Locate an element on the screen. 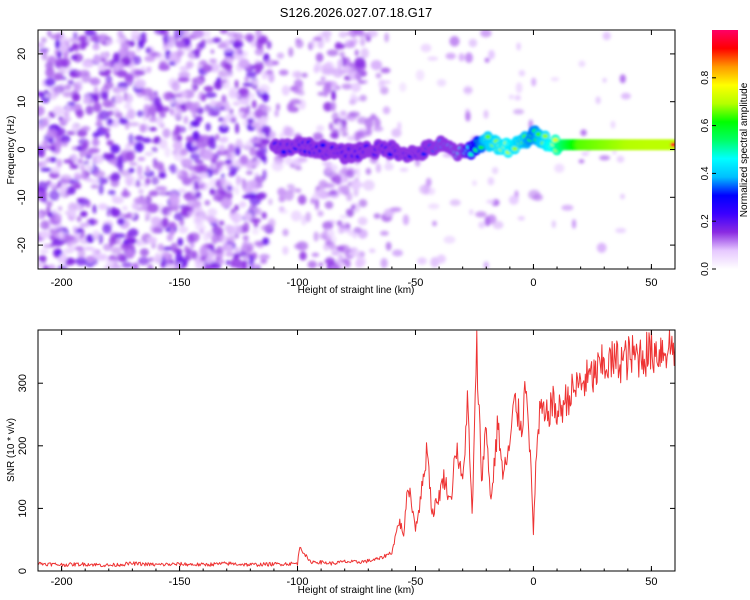  y-tick-label: -10 is located at coordinates (22, 197).